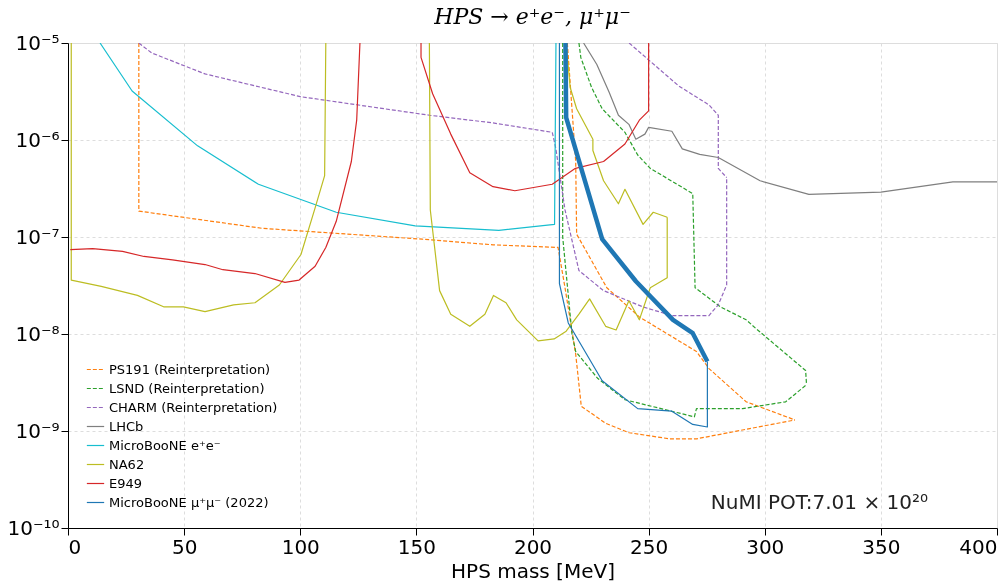  What do you see at coordinates (187, 388) in the screenshot?
I see `legend-label: LSND (Reinterpretation)` at bounding box center [187, 388].